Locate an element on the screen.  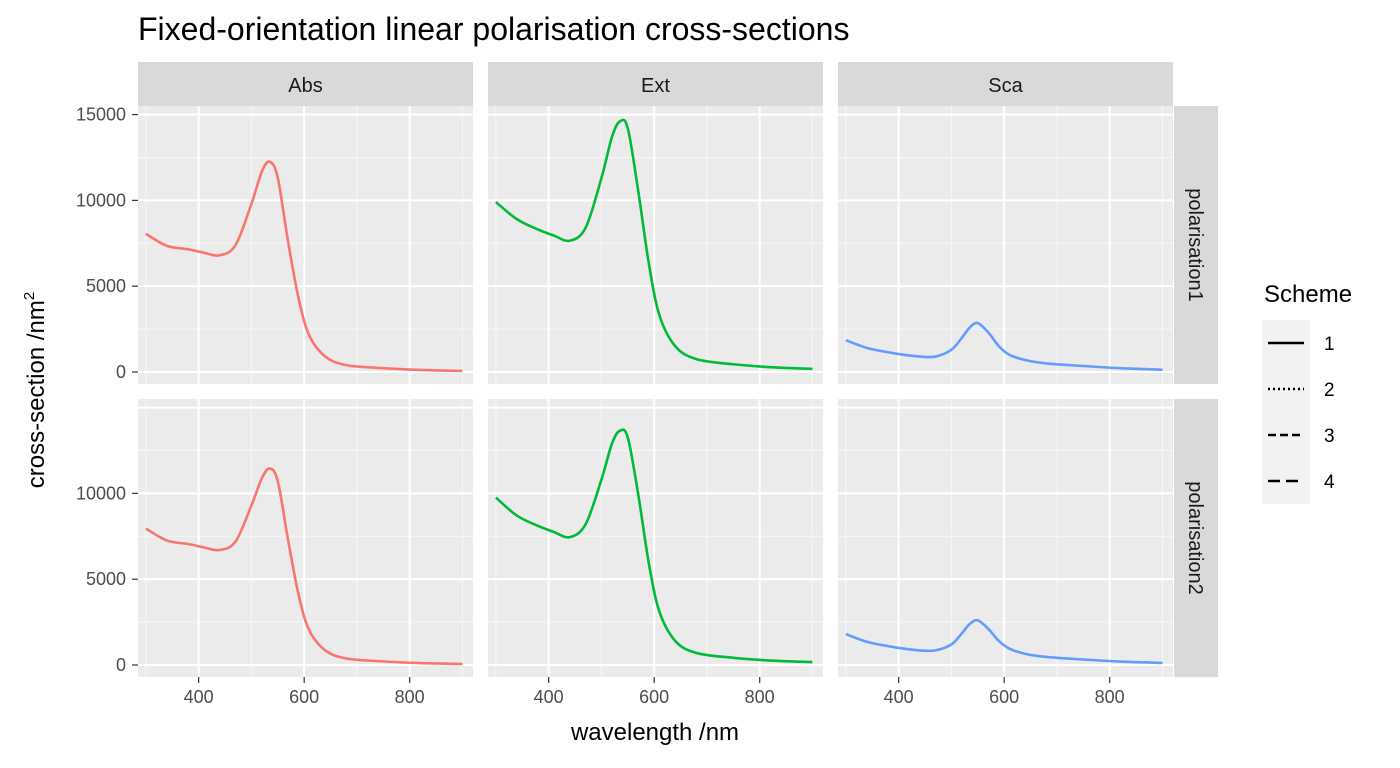
series-line-sca-polarisation1 is located at coordinates (1004, 346).